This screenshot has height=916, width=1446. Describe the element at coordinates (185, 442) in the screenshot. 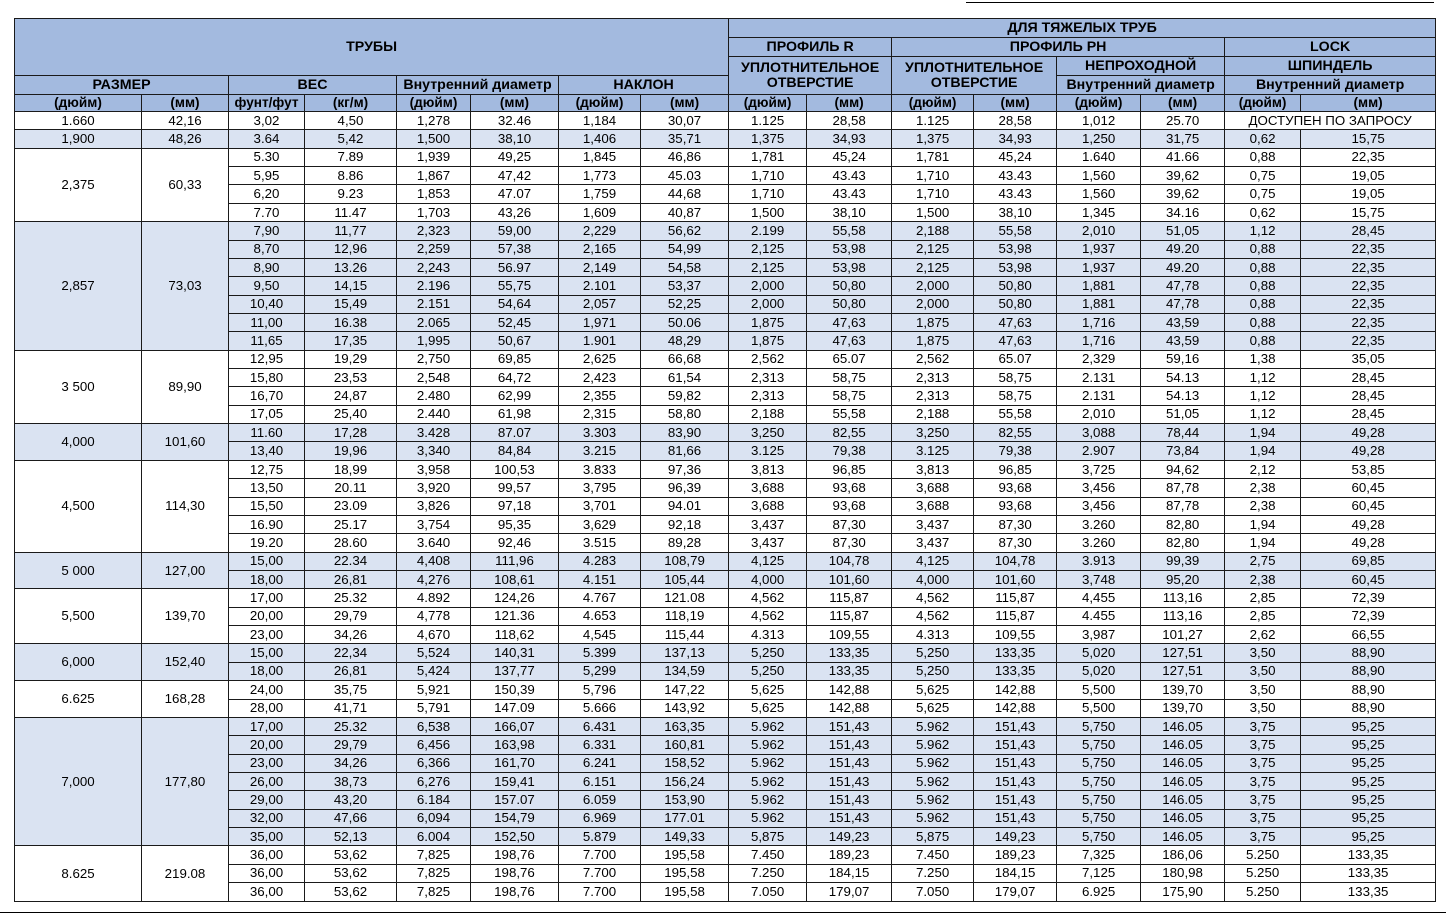

I see `size-mm-cell: 101,60` at that location.